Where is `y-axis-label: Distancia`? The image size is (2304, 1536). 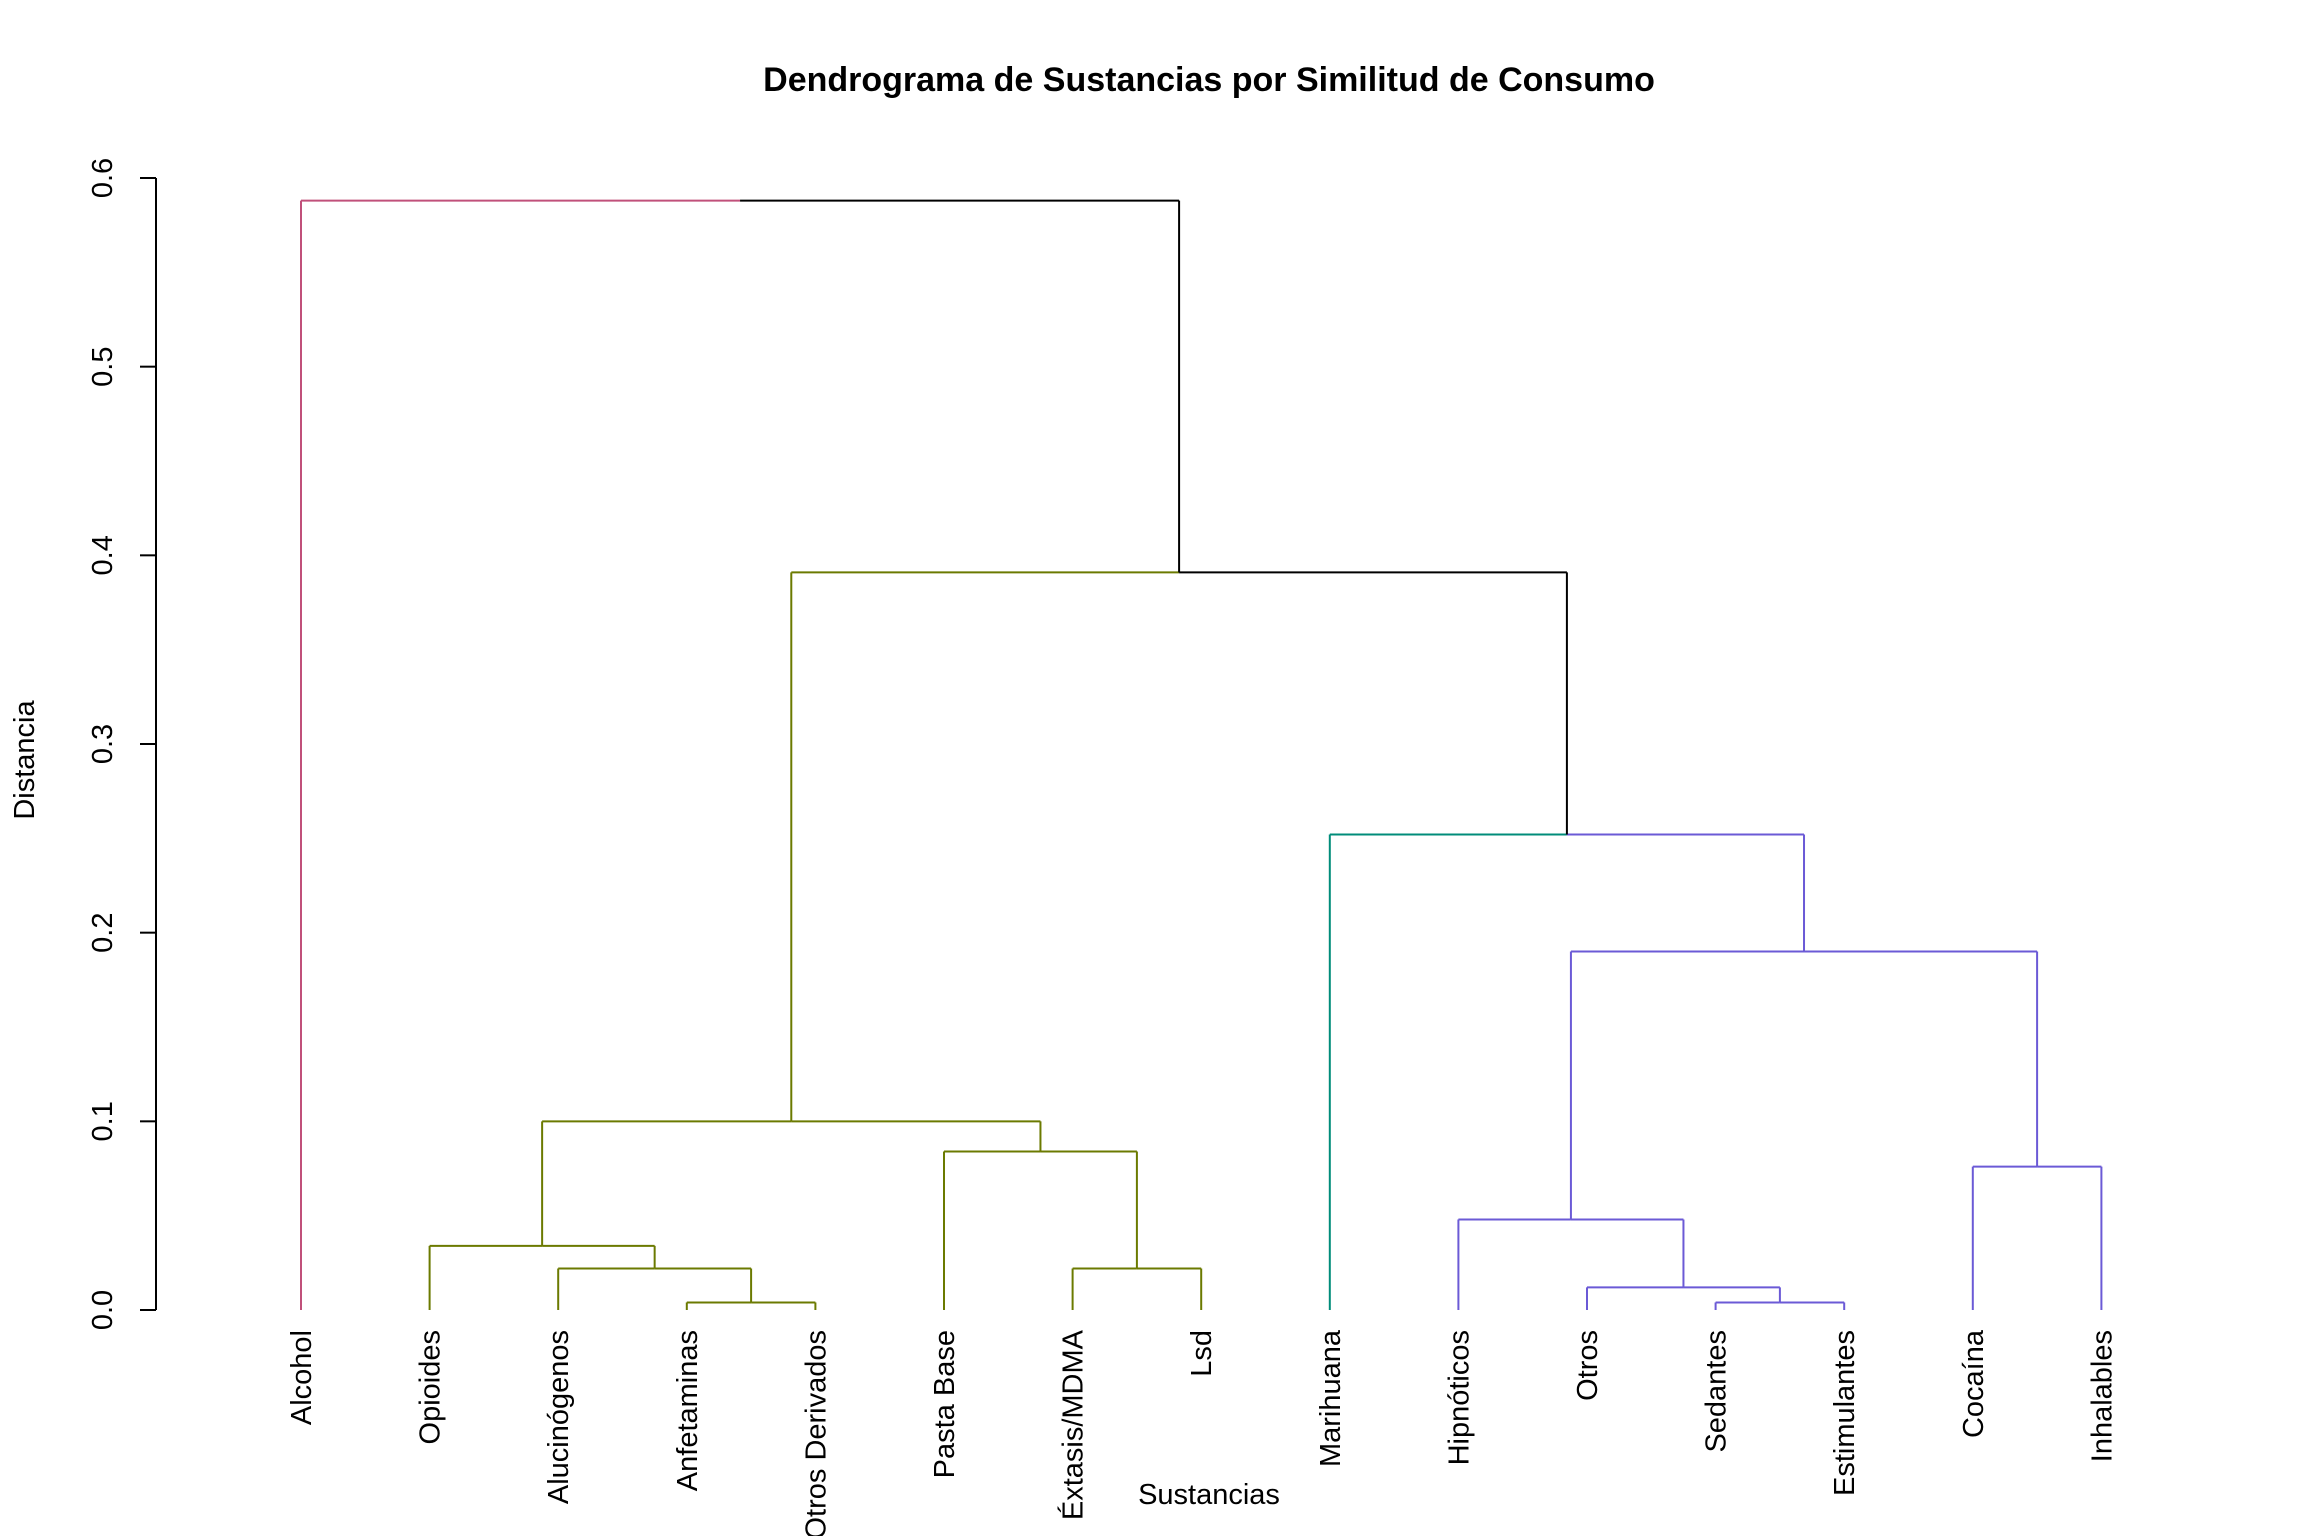
y-axis-label: Distancia is located at coordinates (25, 759).